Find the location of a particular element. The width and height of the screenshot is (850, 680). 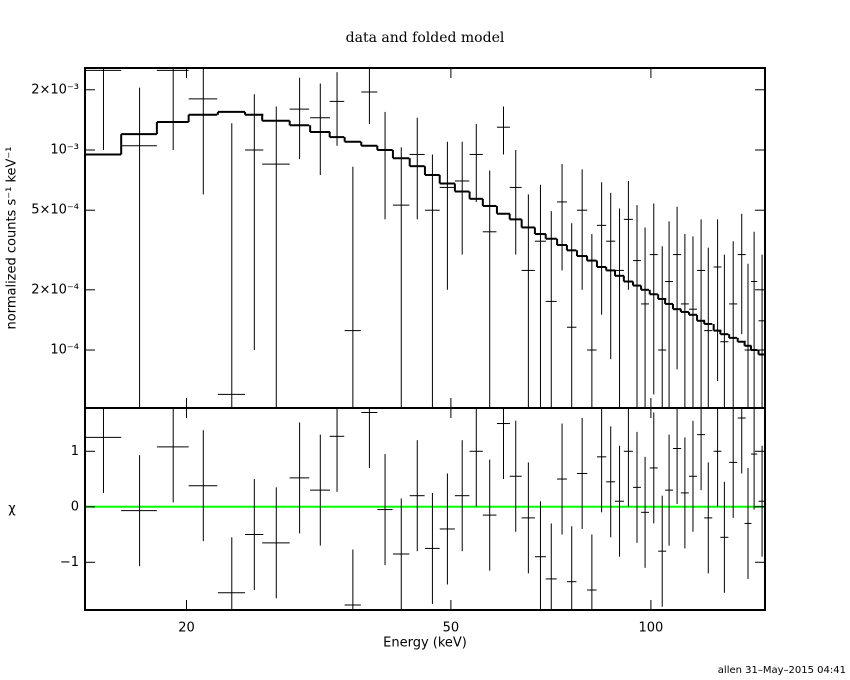

x-tick-label: 100 is located at coordinates (650, 628).